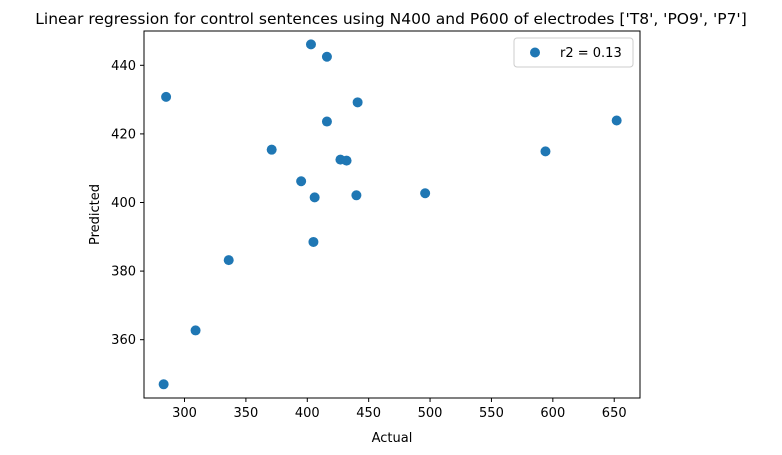 This screenshot has width=782, height=455. Describe the element at coordinates (123, 203) in the screenshot. I see `y-tick-label: 400` at that location.